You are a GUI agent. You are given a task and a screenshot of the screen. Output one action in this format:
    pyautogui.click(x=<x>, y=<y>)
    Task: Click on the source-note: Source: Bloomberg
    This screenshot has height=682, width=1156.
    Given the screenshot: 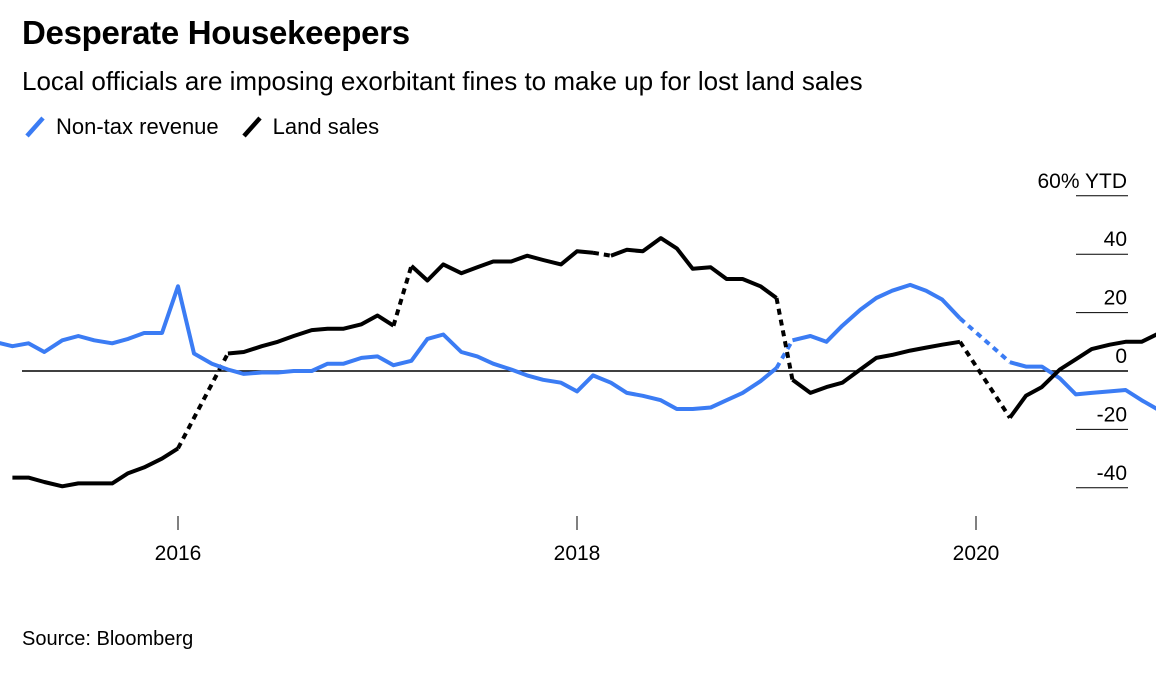 What is the action you would take?
    pyautogui.click(x=108, y=639)
    